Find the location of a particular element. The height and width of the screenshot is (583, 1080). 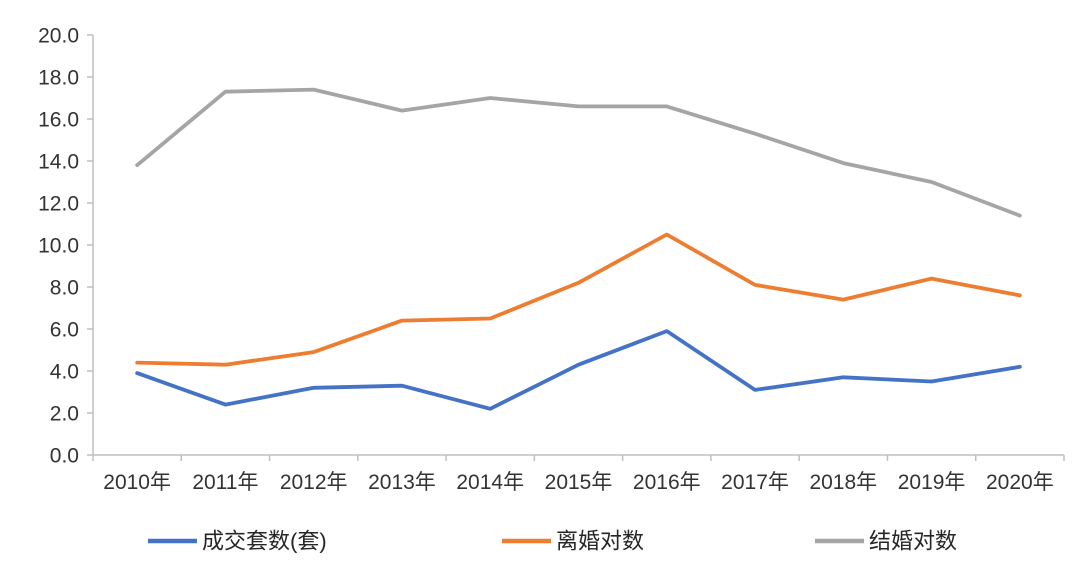

x-axis-tick-label: 2015年 is located at coordinates (579, 482).